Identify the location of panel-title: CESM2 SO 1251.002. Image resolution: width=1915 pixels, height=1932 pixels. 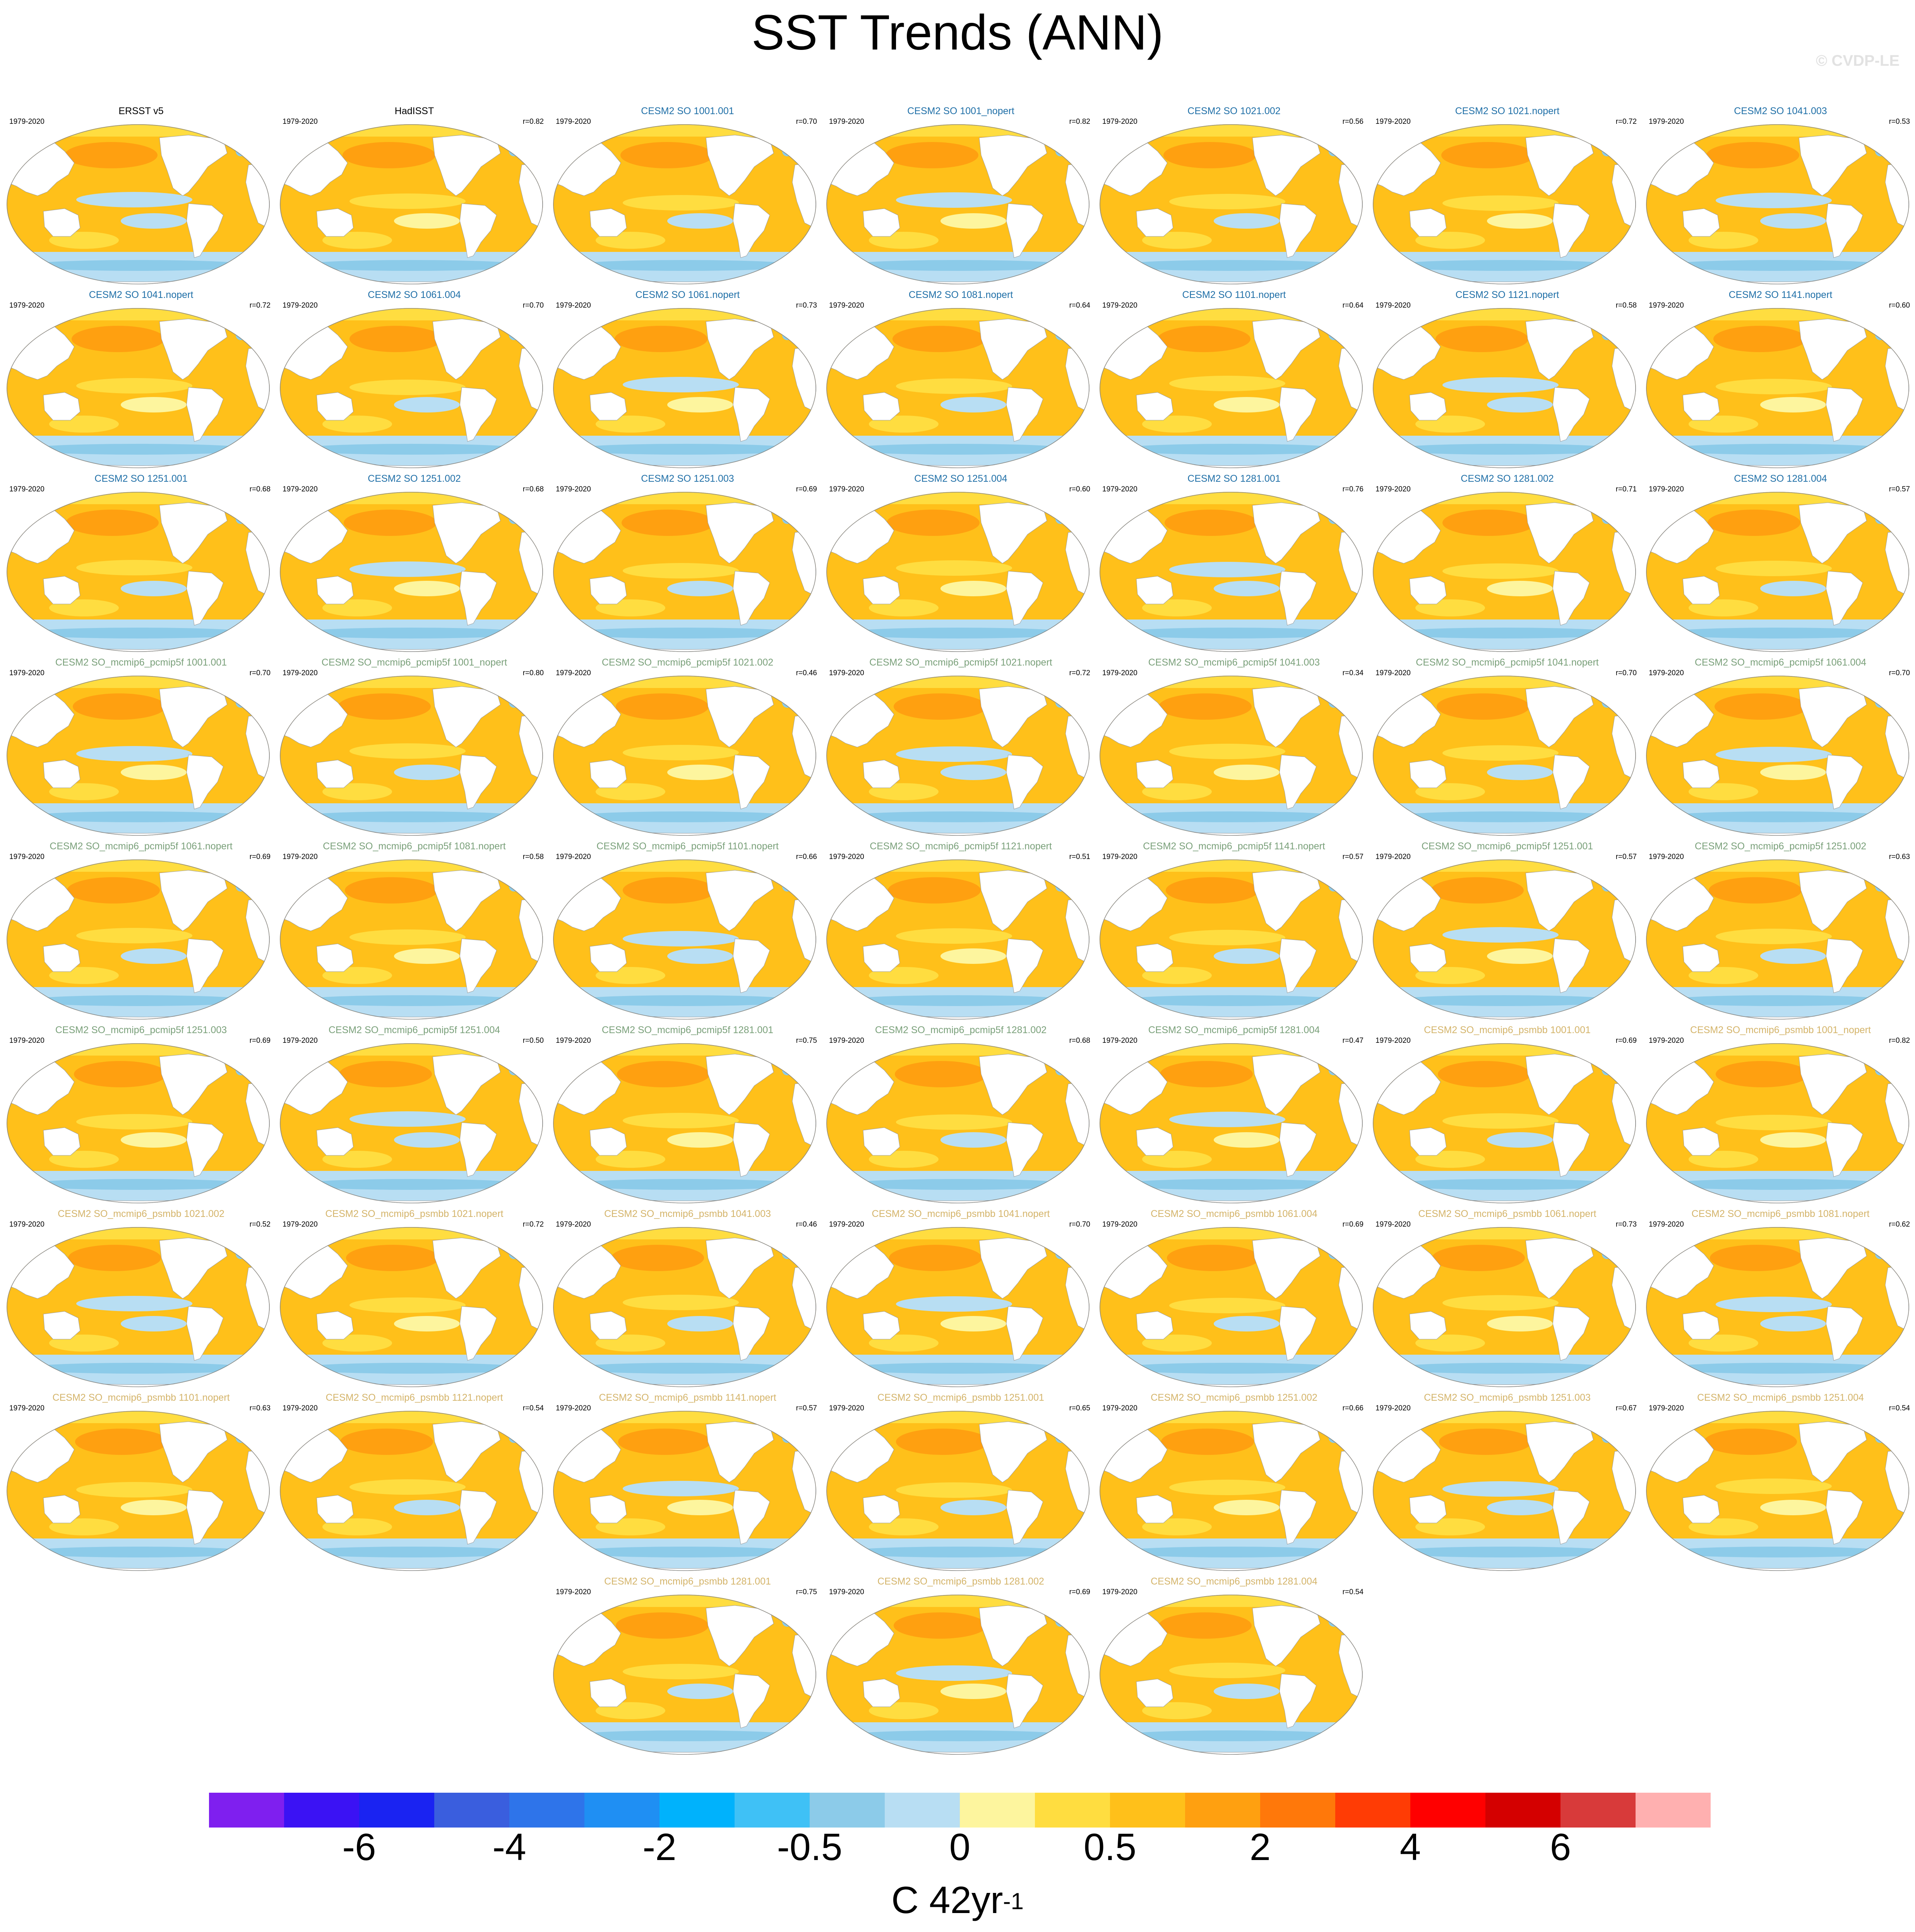
(414, 478).